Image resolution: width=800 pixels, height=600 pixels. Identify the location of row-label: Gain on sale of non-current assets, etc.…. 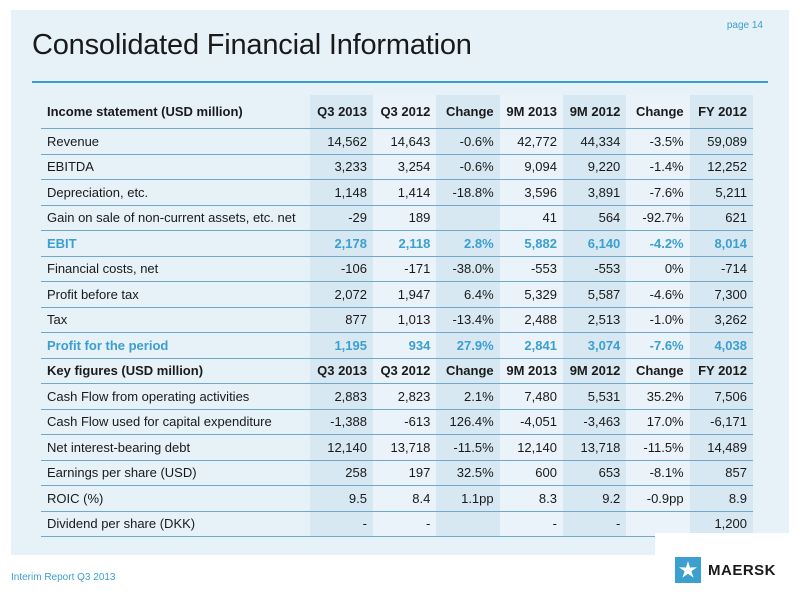
(175, 218).